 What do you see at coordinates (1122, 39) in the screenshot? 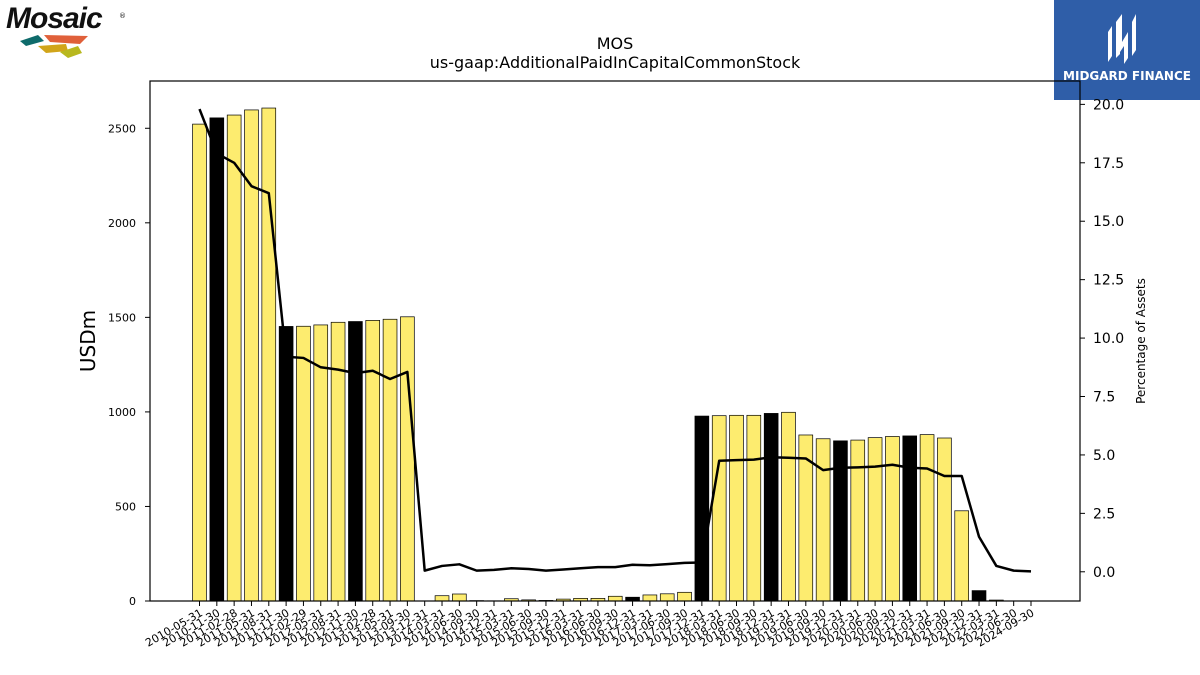
I see `midgard-m-icon` at bounding box center [1122, 39].